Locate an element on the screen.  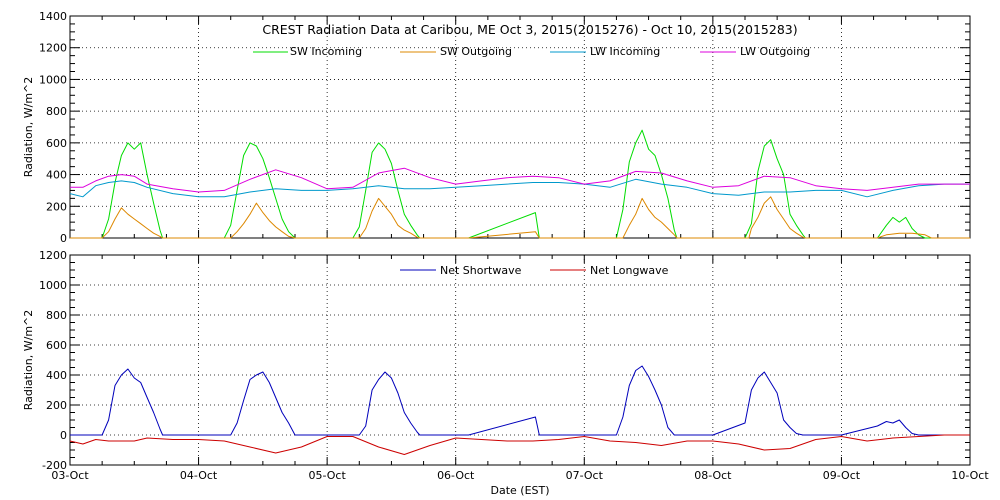
top-y-tick-label: 0 is located at coordinates (63, 238).